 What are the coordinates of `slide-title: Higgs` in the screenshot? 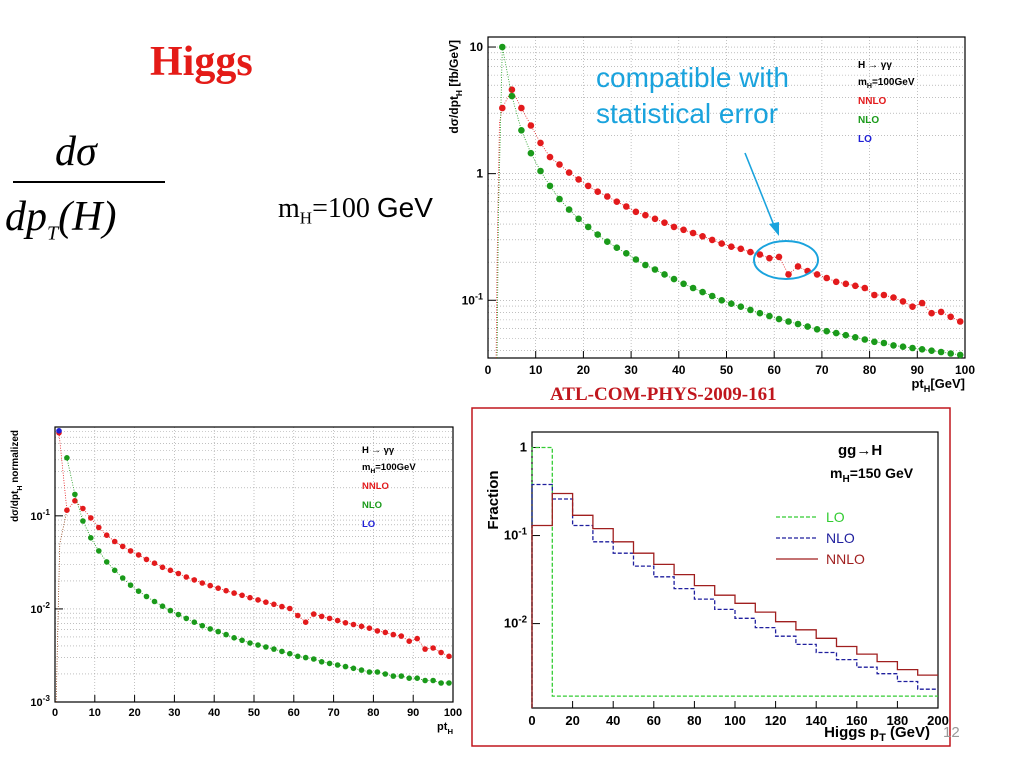 It's located at (201, 62).